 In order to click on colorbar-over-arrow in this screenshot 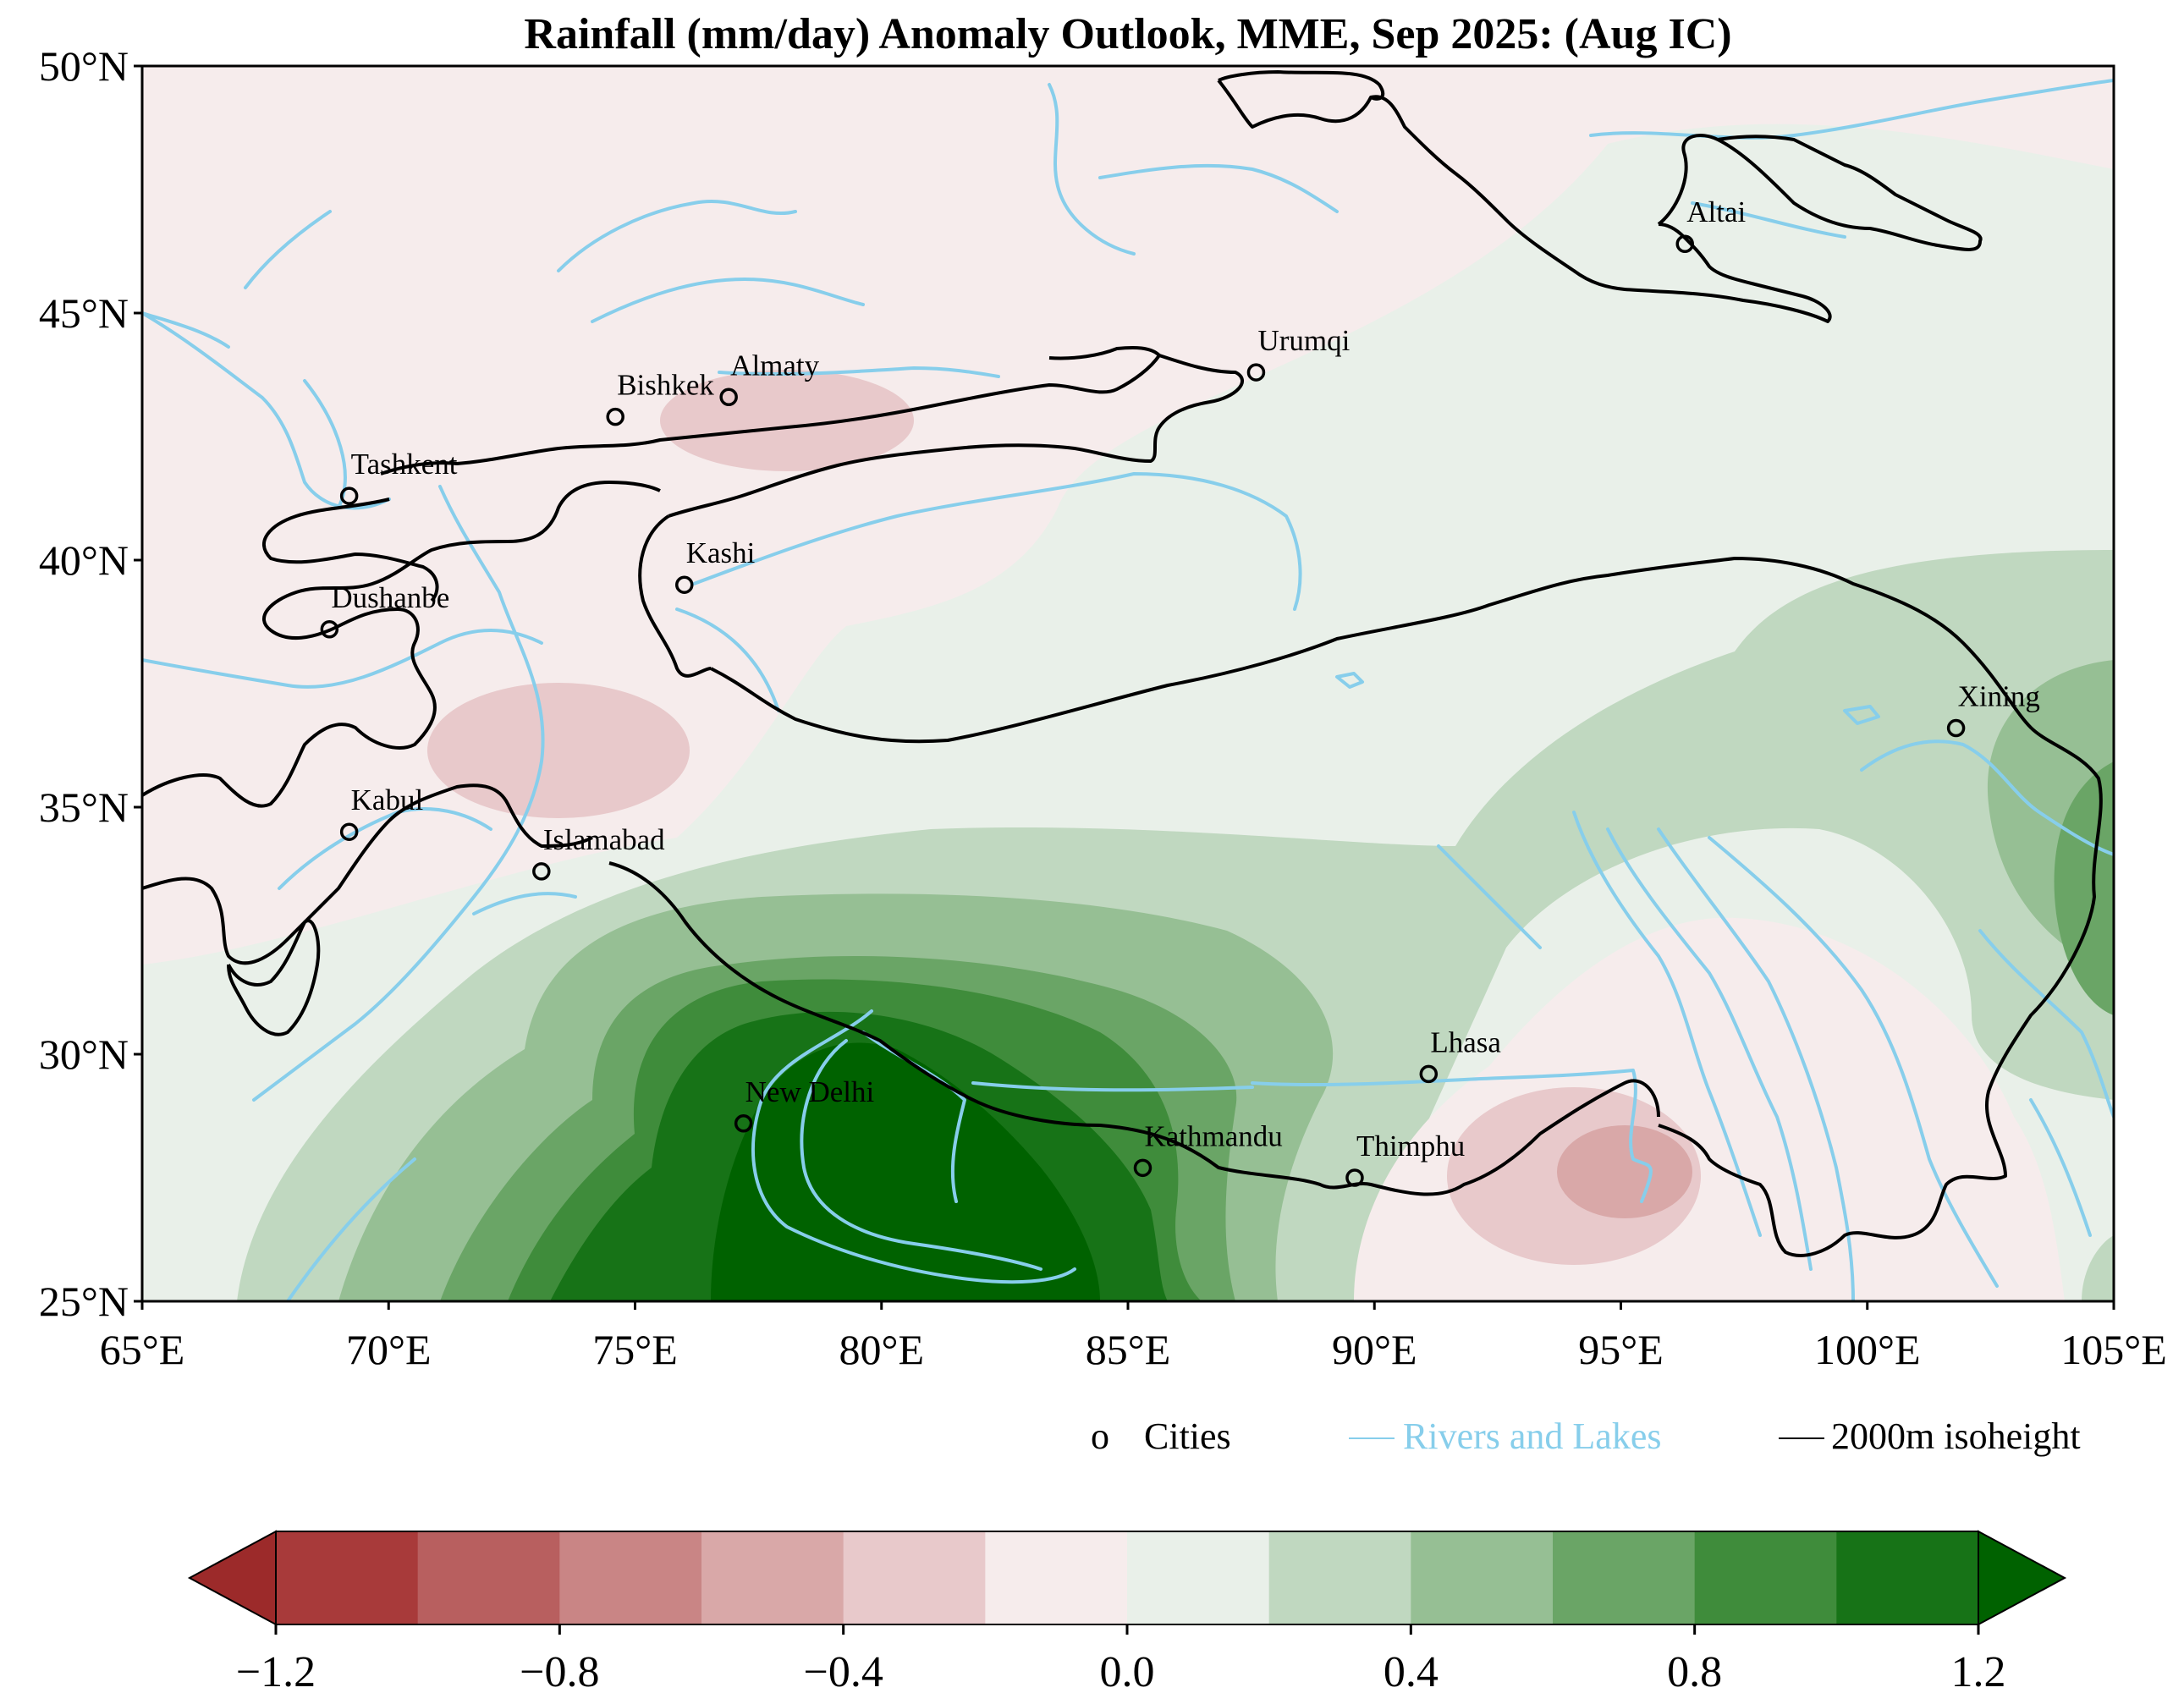, I will do `click(2023, 1578)`.